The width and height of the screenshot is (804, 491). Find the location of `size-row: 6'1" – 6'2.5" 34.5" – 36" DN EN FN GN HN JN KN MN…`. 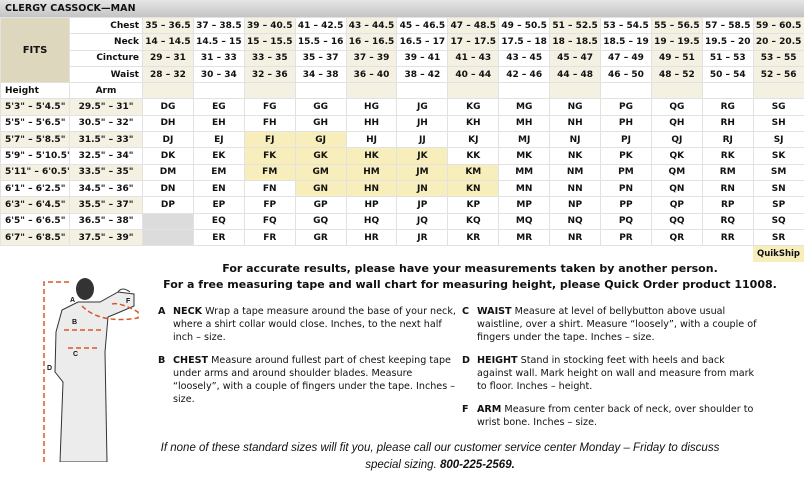

size-row: 6'1" – 6'2.5" 34.5" – 36" DN EN FN GN HN JN KN MN… is located at coordinates (402, 188).